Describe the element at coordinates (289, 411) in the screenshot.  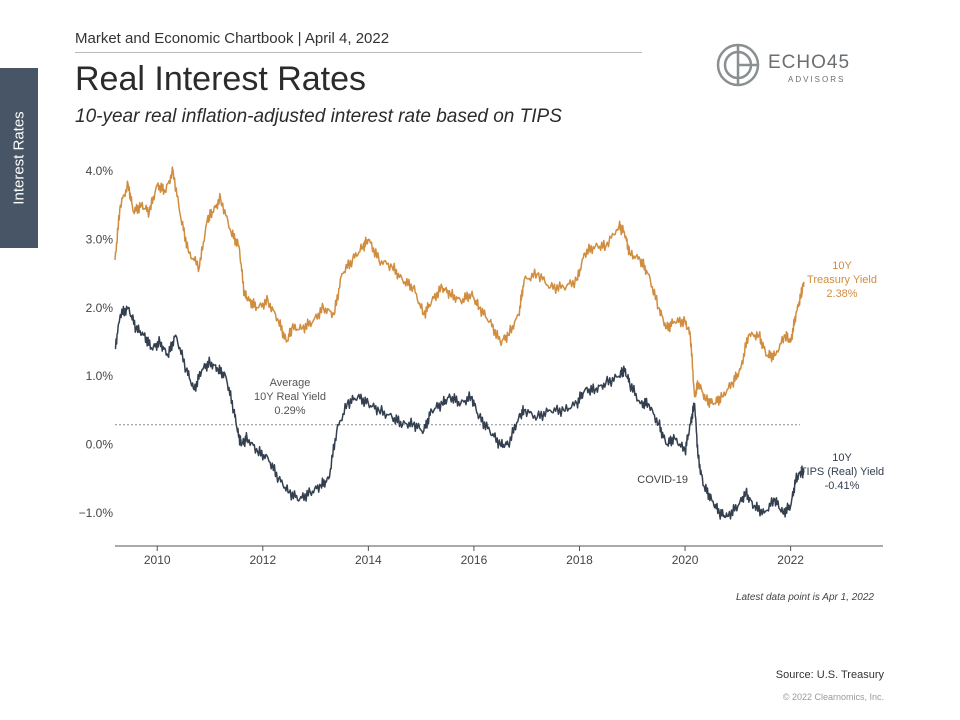
I see `average-label: 0.29%` at that location.